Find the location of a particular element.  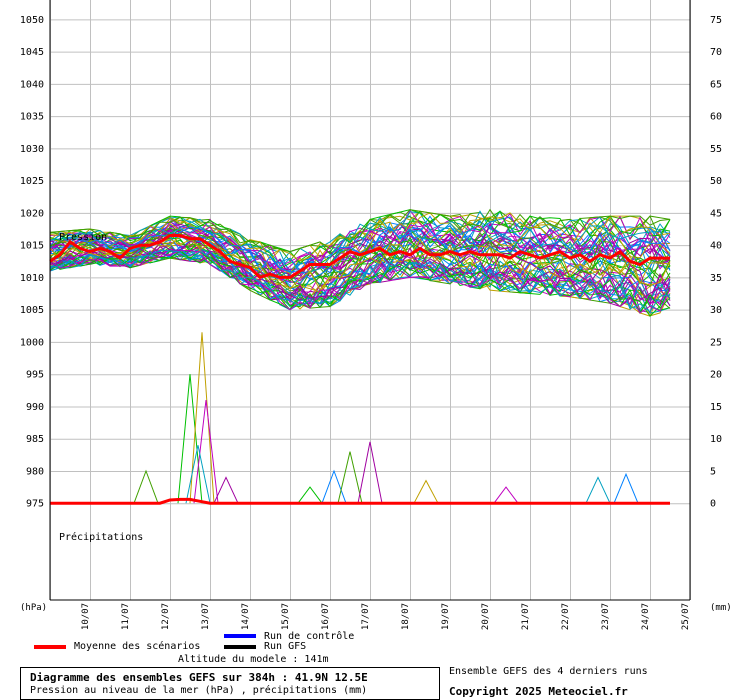

x-tick-label: 12/07 is located at coordinates (166, 616).